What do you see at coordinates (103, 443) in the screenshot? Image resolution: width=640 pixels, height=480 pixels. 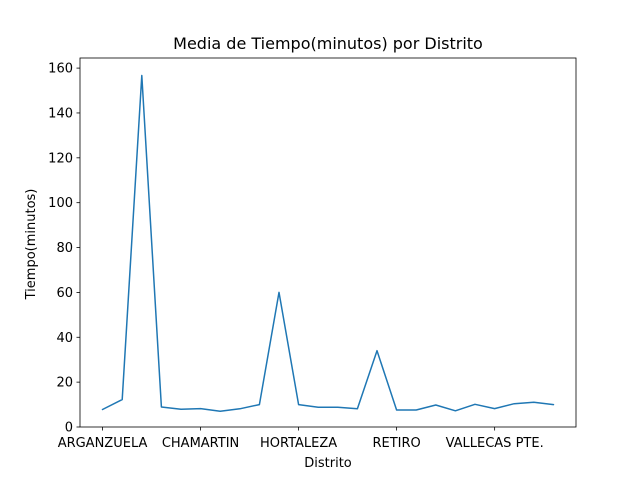 I see `x-tick-label: ARGANZUELA` at bounding box center [103, 443].